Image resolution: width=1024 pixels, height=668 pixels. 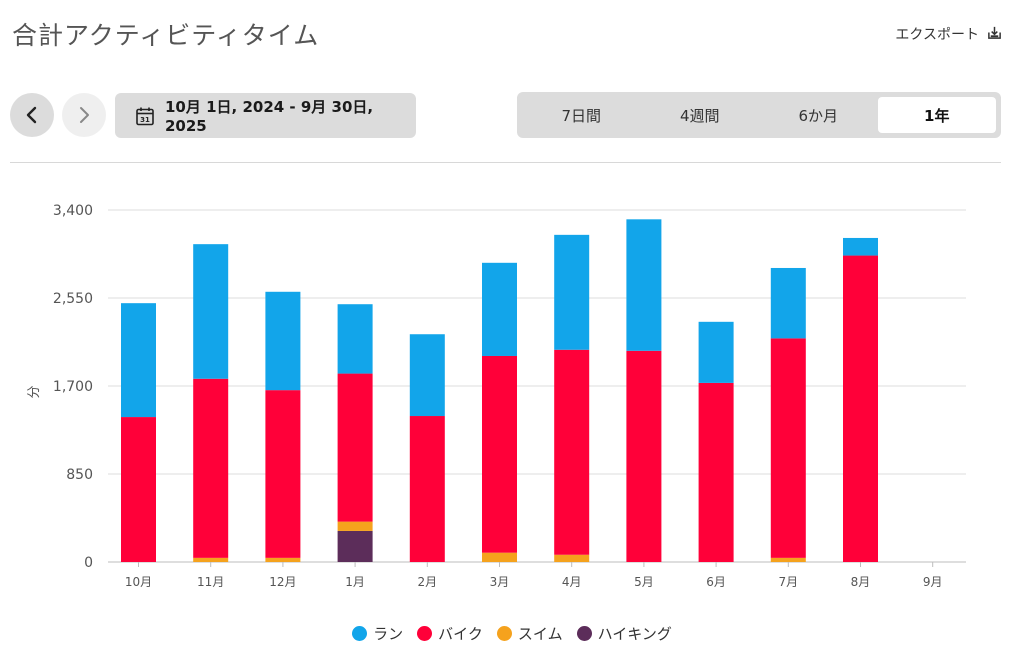 I want to click on legend-item: スイム, so click(x=529, y=633).